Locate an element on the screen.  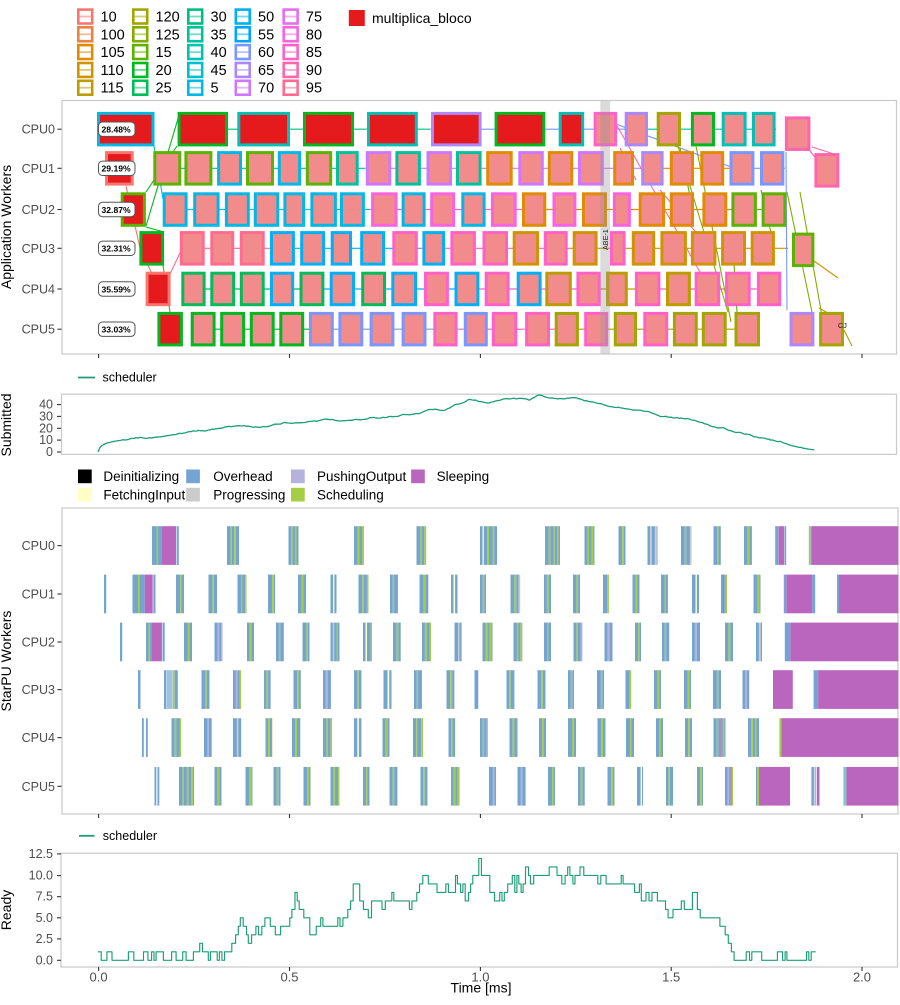
svg-text: Deinitializing is located at coordinates (141, 476).